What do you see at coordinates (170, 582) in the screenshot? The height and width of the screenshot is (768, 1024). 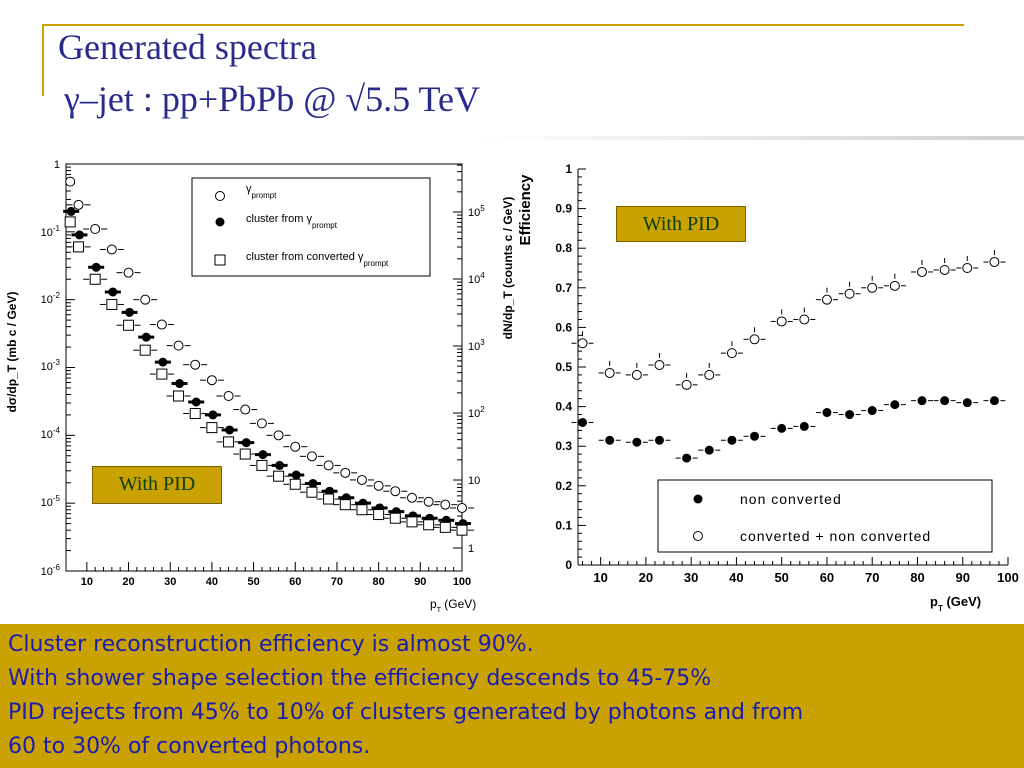 I see `x-tick-label-left: 30` at bounding box center [170, 582].